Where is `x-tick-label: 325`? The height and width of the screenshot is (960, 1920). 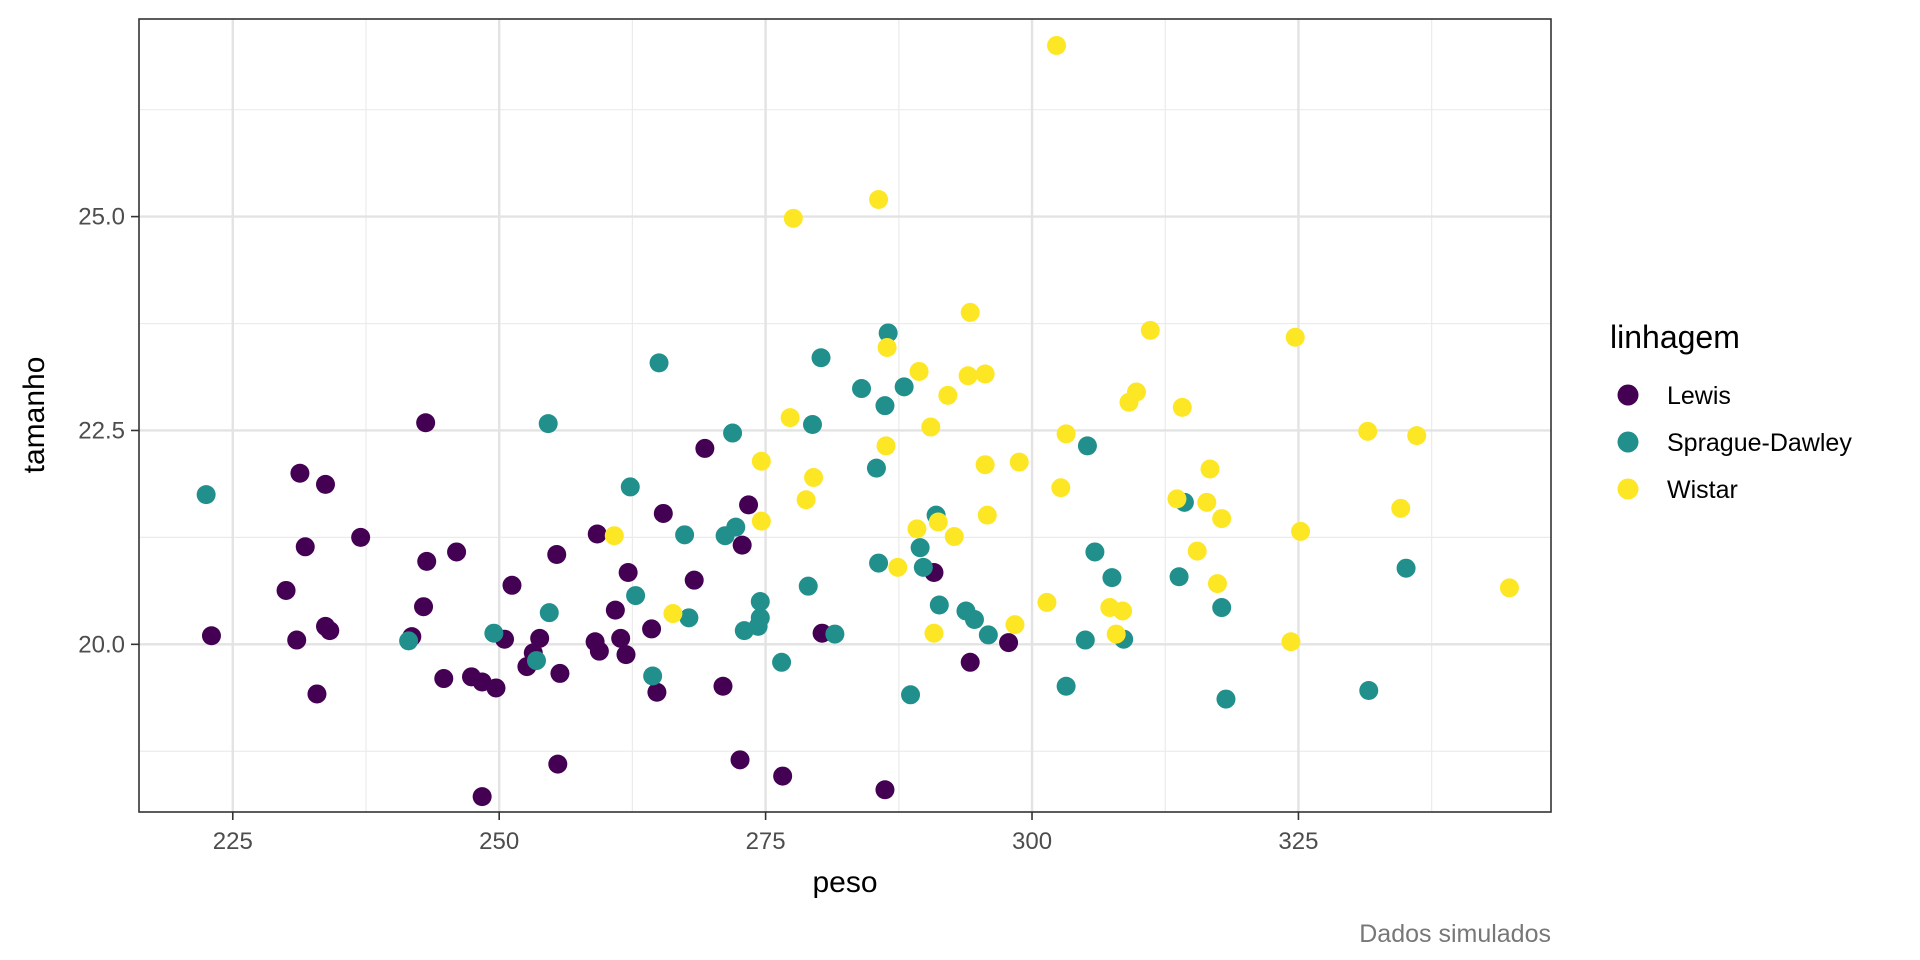 x-tick-label: 325 is located at coordinates (1298, 841).